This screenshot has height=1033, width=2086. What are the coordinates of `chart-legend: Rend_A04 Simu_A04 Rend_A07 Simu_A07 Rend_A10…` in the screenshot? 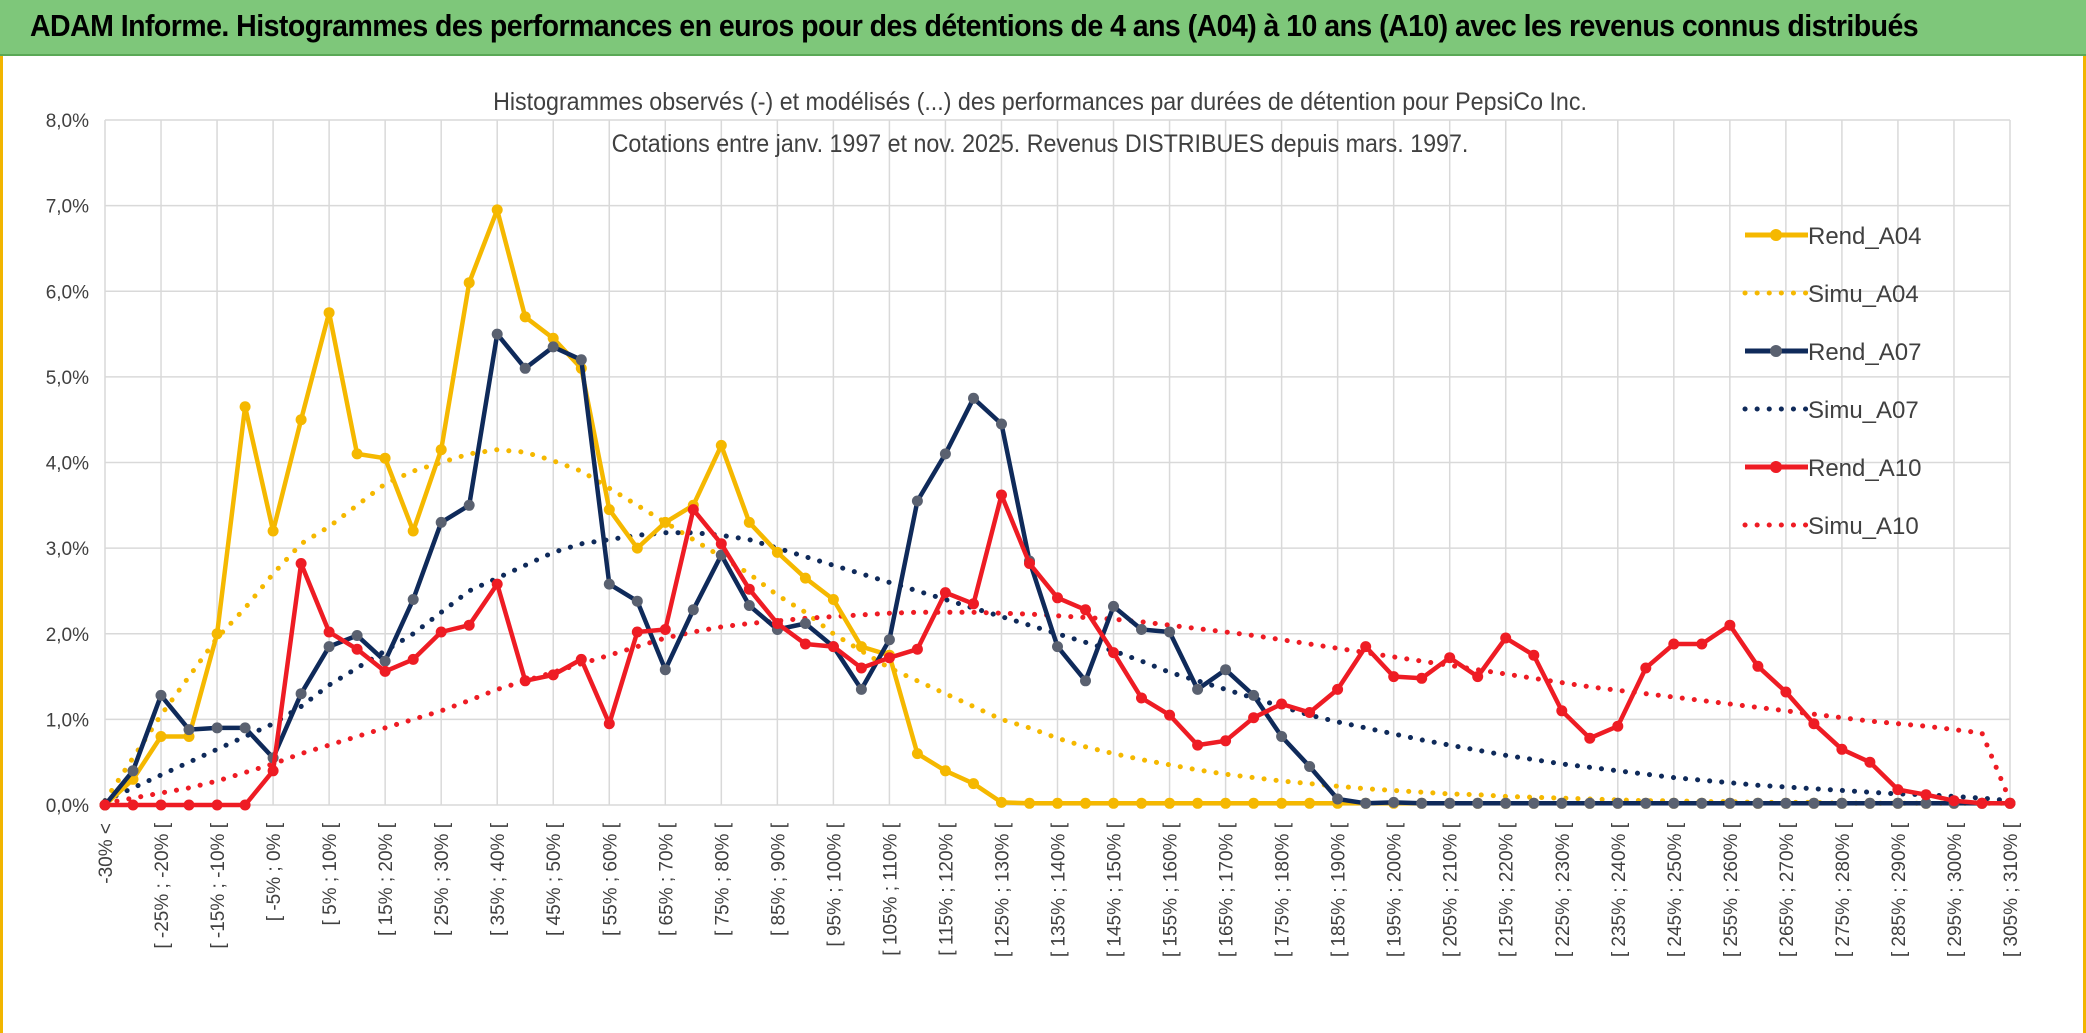 It's located at (1831, 381).